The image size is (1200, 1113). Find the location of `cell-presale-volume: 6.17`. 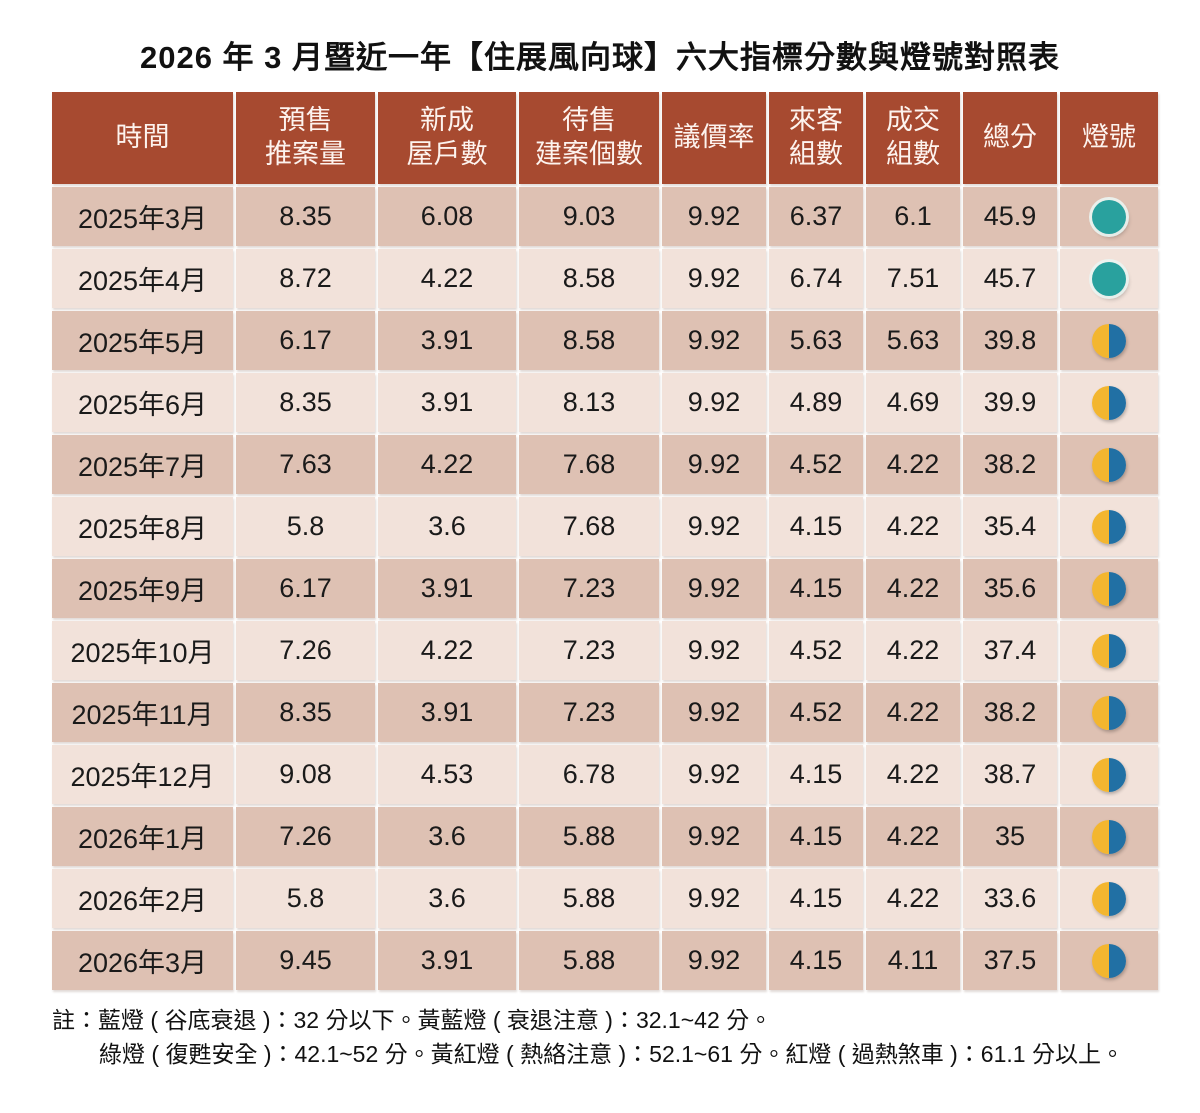

cell-presale-volume: 6.17 is located at coordinates (305, 340).